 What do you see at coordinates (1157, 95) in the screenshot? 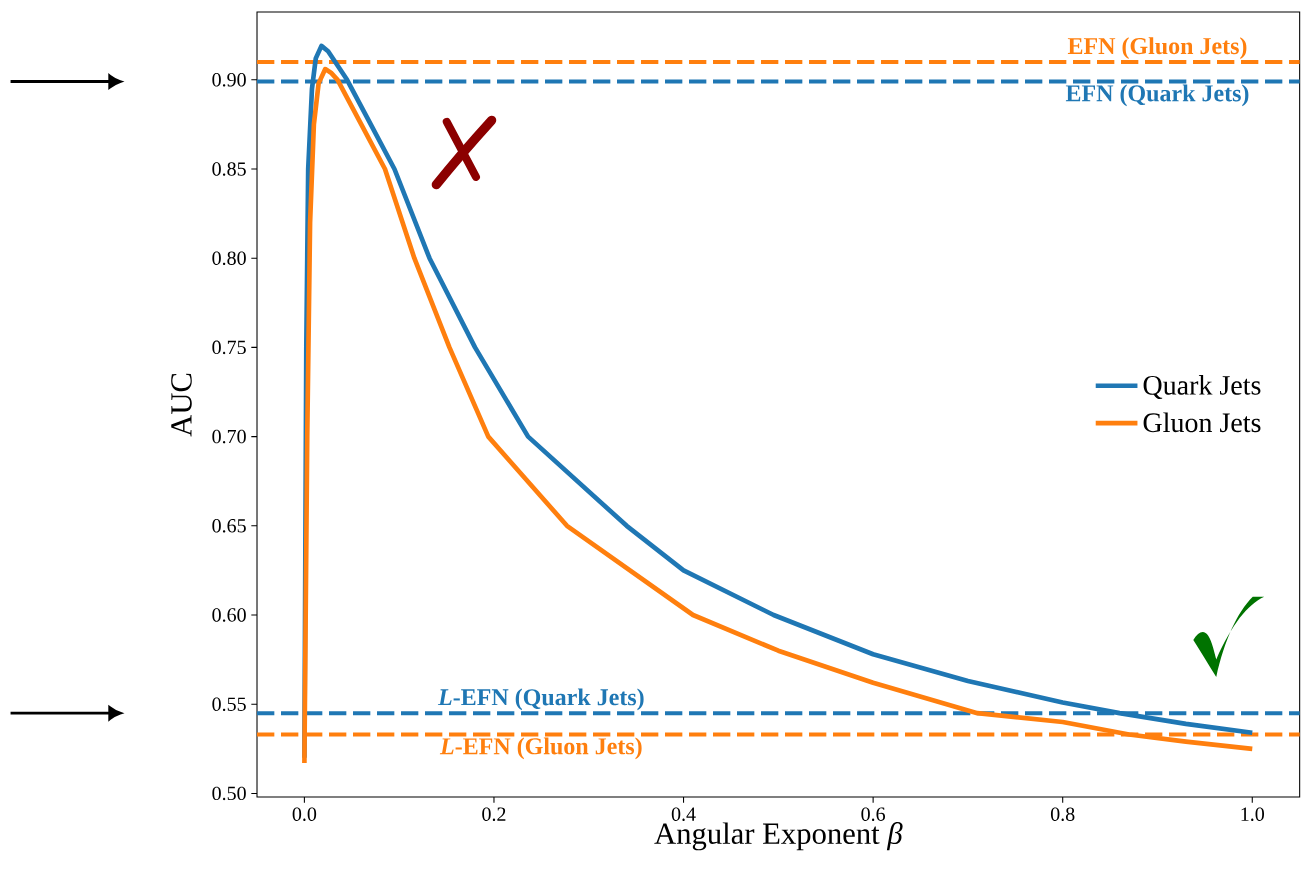
I see `ref-line-label: EFN (Quark Jets)` at bounding box center [1157, 95].